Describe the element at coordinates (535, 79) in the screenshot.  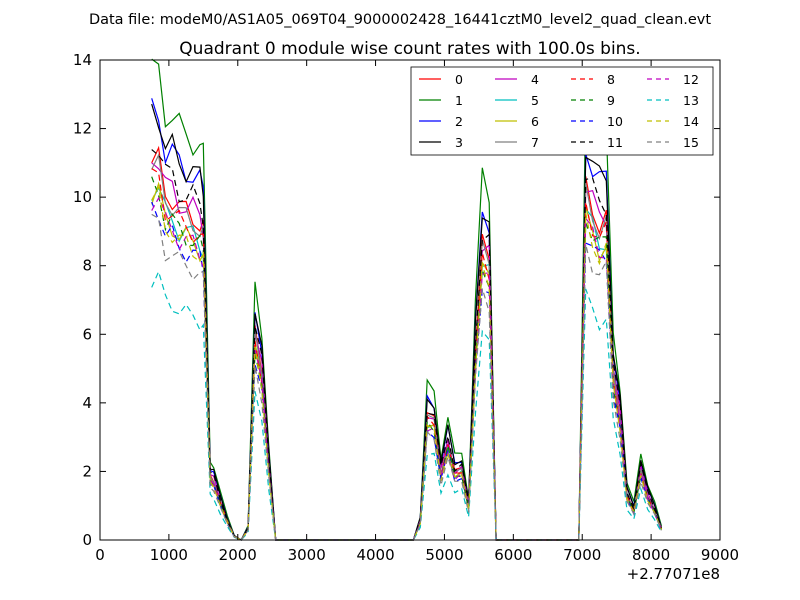
I see `legend-label-4: 4` at that location.